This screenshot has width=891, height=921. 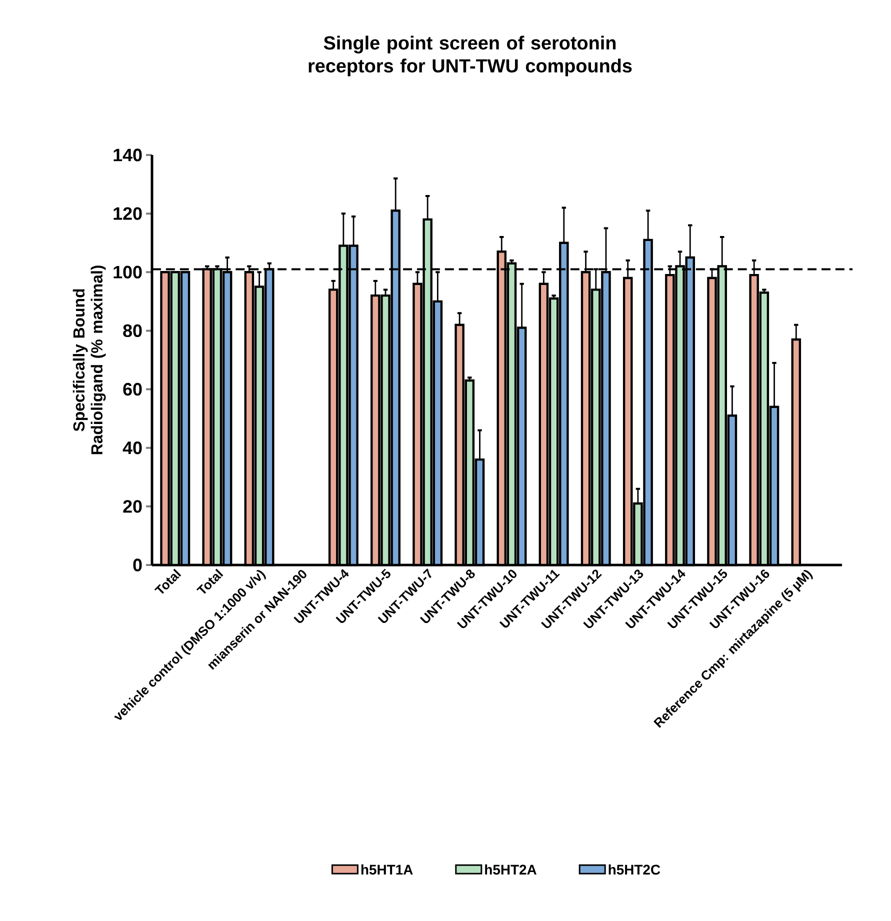 I want to click on y-axis-title: Specifically Bound Radioligand (% maximal), so click(x=89, y=360).